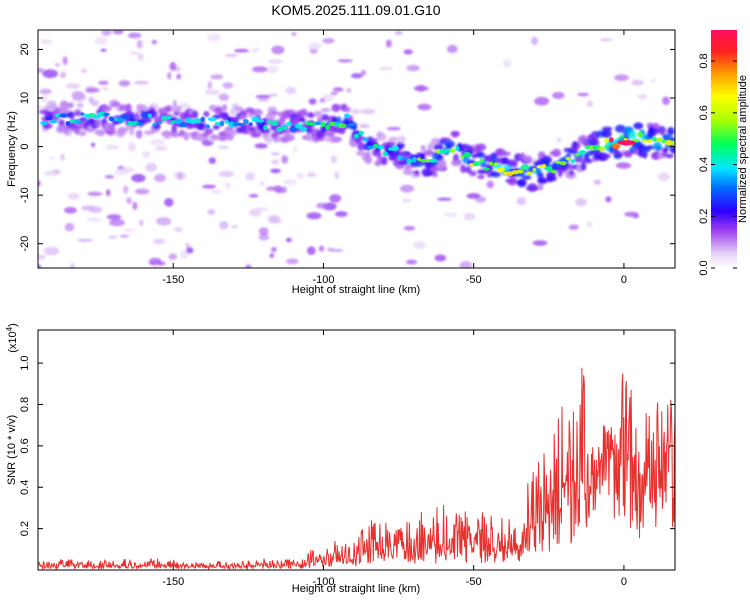  I want to click on y-tick-label: 0, so click(25, 147).